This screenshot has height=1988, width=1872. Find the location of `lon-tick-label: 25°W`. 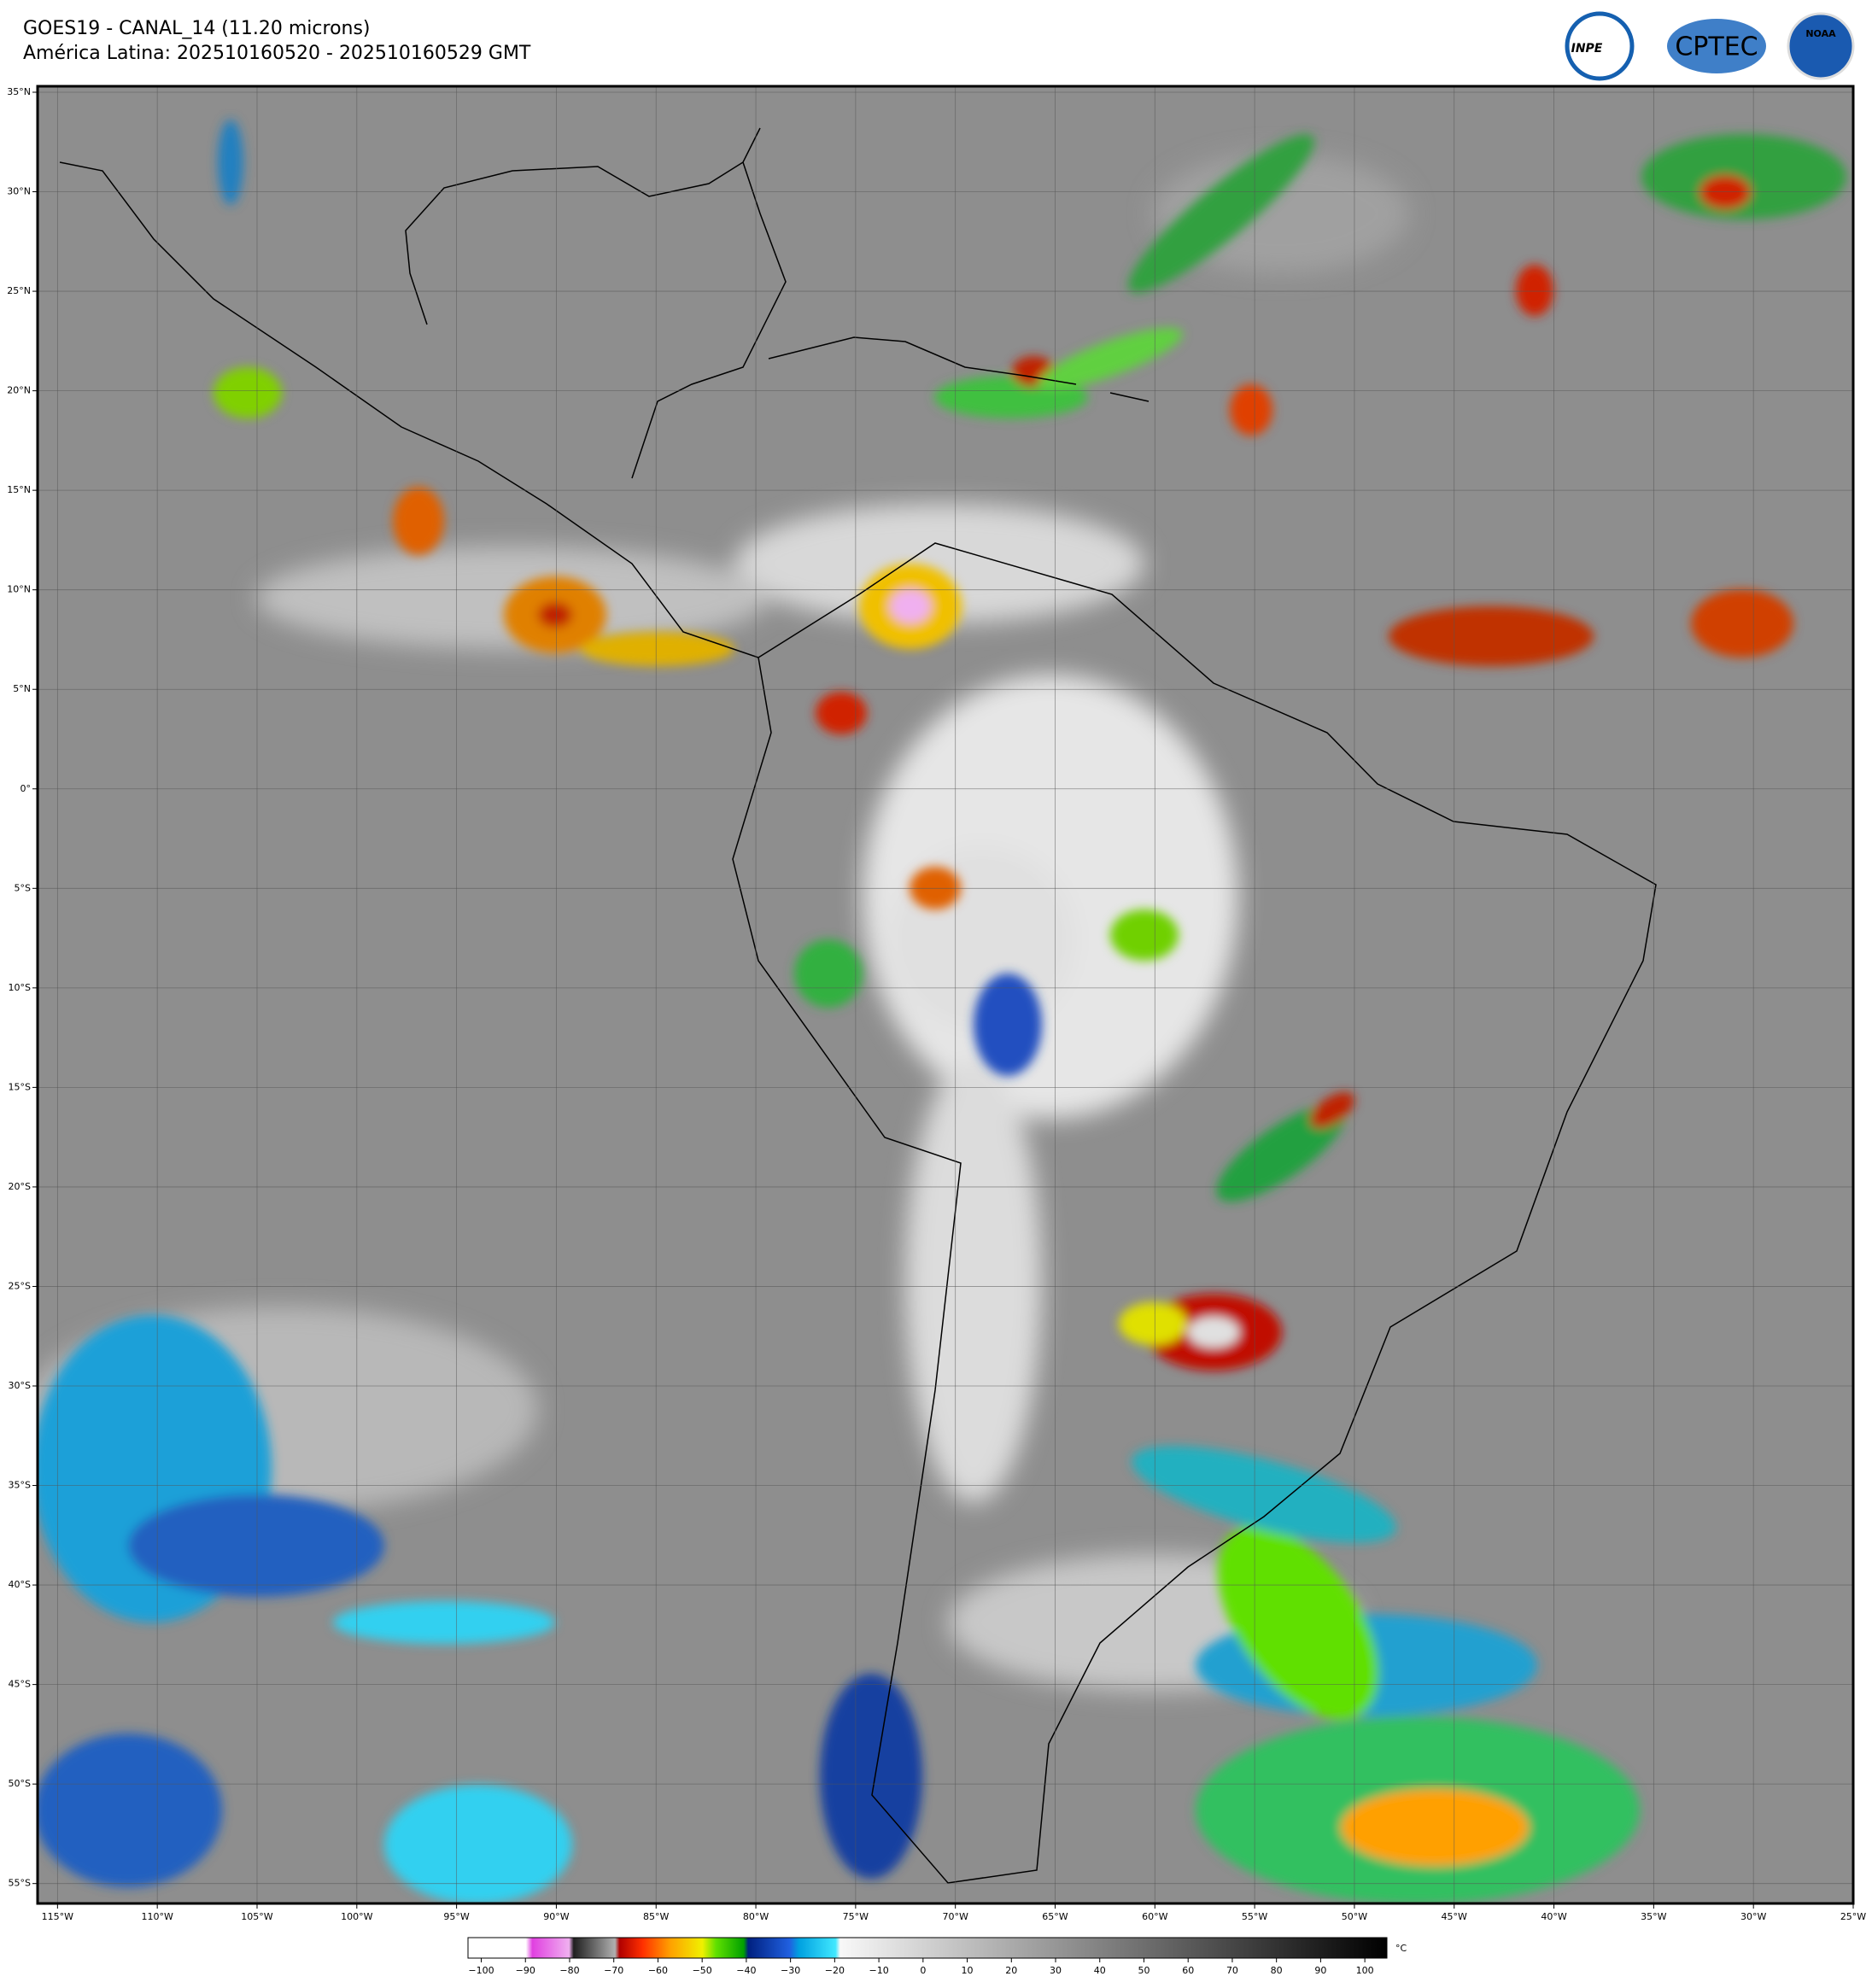

lon-tick-label: 25°W is located at coordinates (1853, 1916).